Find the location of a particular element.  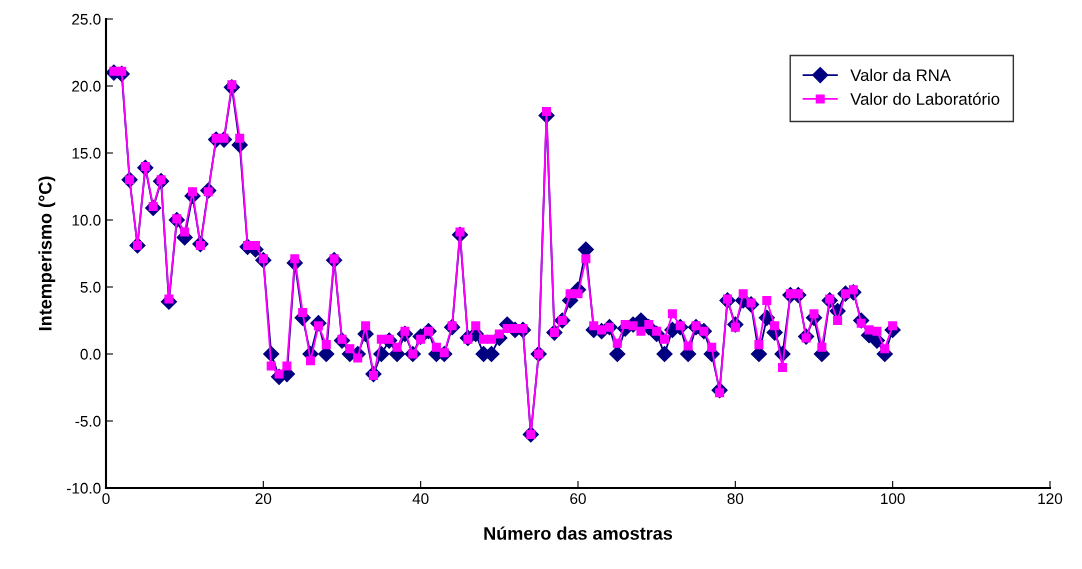

y-tick-label: -10.0 is located at coordinates (84, 488).